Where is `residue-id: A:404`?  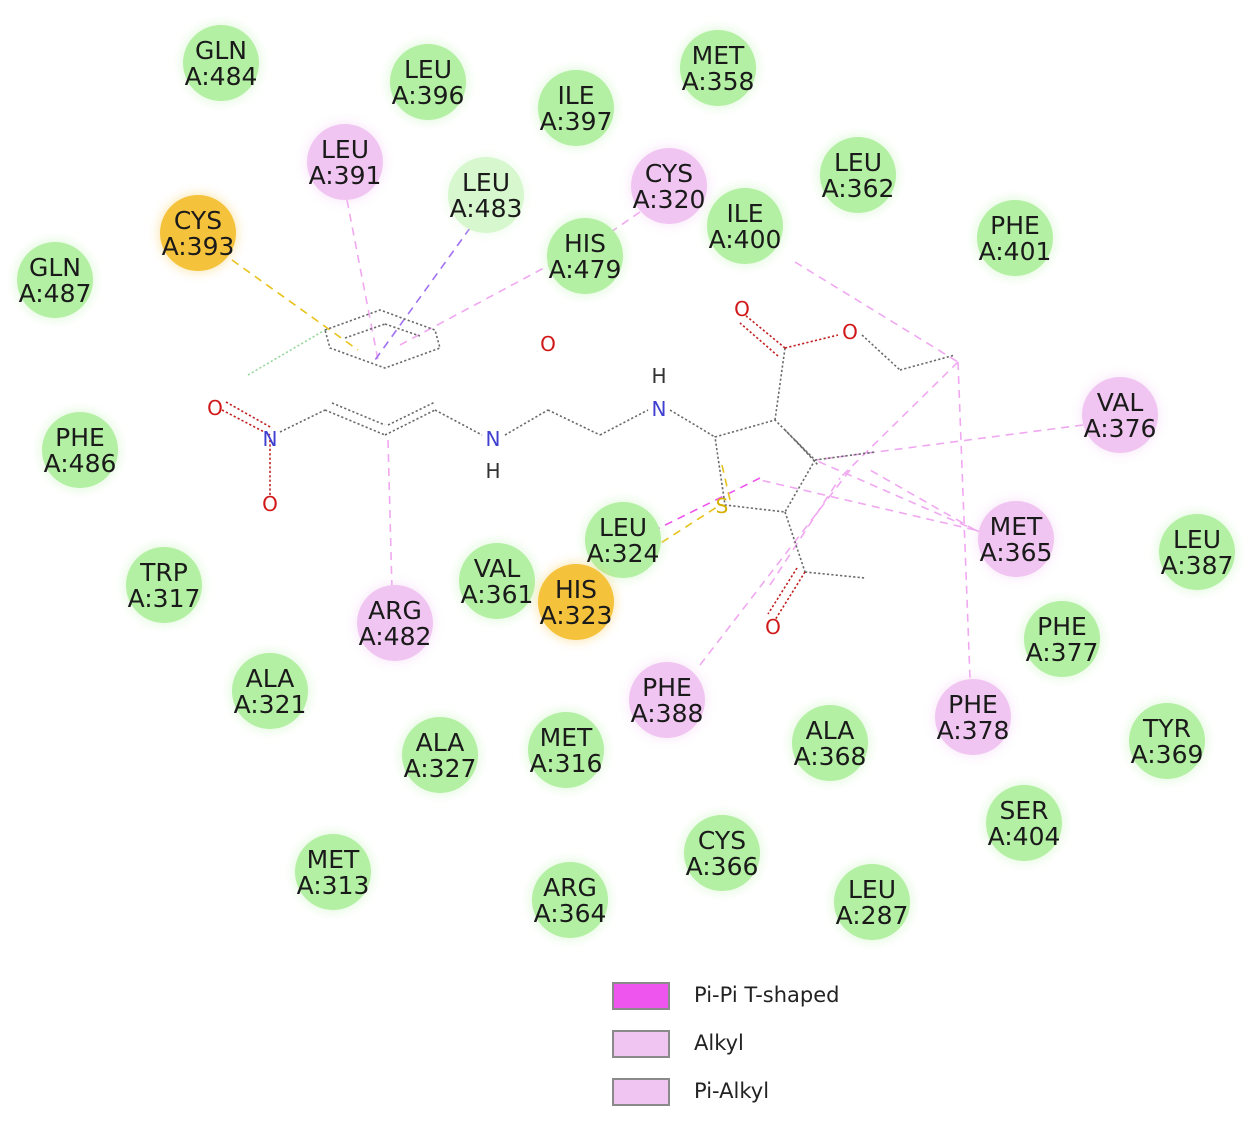
residue-id: A:404 is located at coordinates (1024, 836).